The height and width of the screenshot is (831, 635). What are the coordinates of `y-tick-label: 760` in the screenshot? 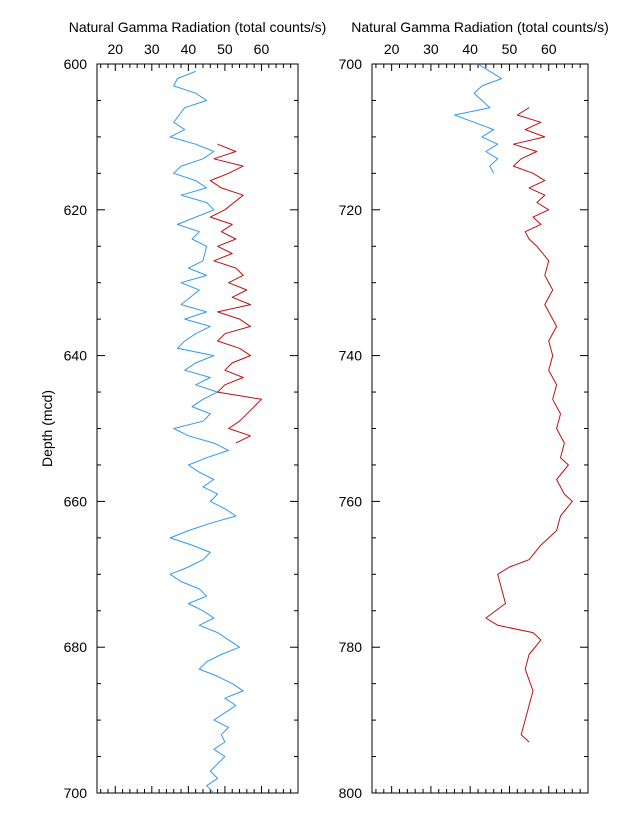 It's located at (351, 501).